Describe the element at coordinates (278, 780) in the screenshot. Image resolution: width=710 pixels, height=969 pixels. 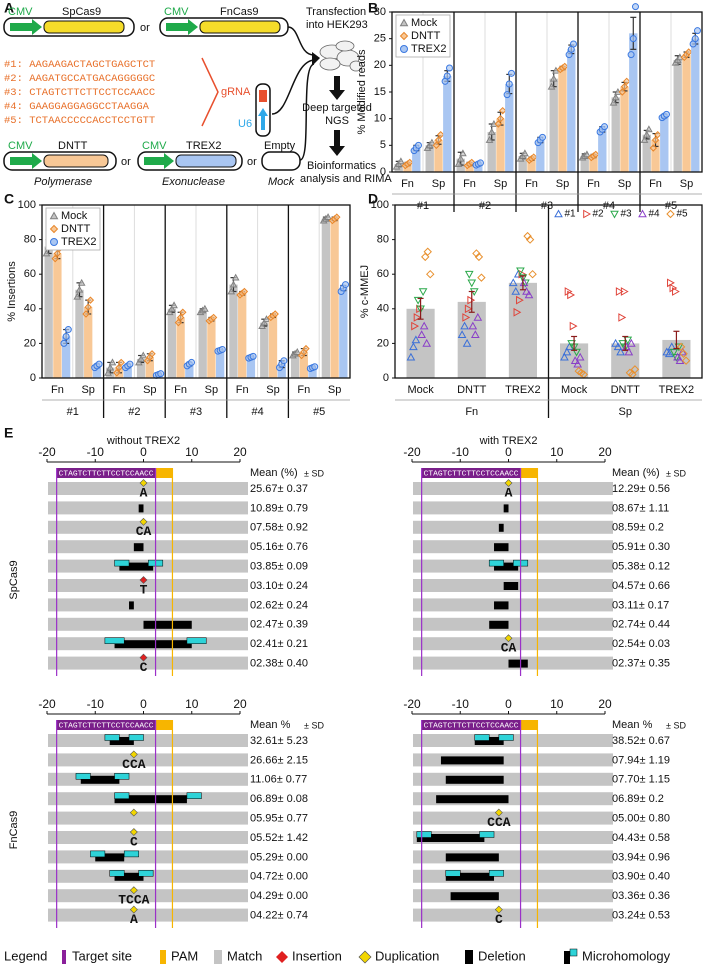
I see `mean-sd: 11.06± 0.77` at that location.